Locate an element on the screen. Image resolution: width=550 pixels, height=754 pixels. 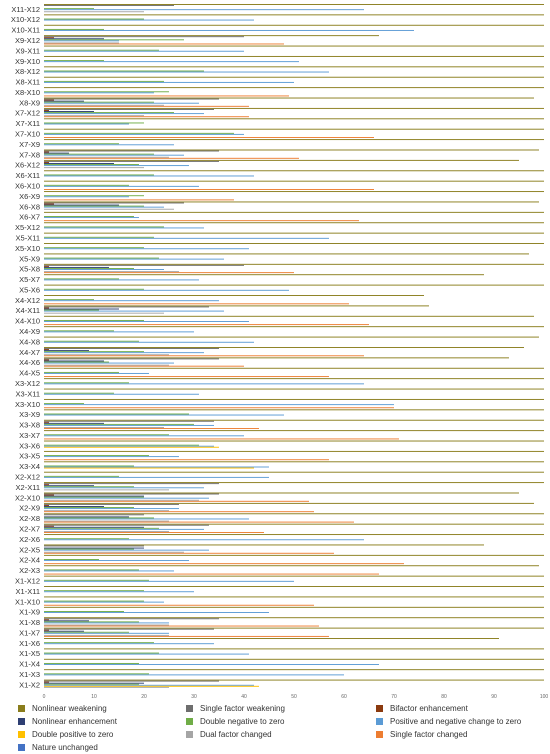
category-label: X6-X11 is located at coordinates (28, 175).